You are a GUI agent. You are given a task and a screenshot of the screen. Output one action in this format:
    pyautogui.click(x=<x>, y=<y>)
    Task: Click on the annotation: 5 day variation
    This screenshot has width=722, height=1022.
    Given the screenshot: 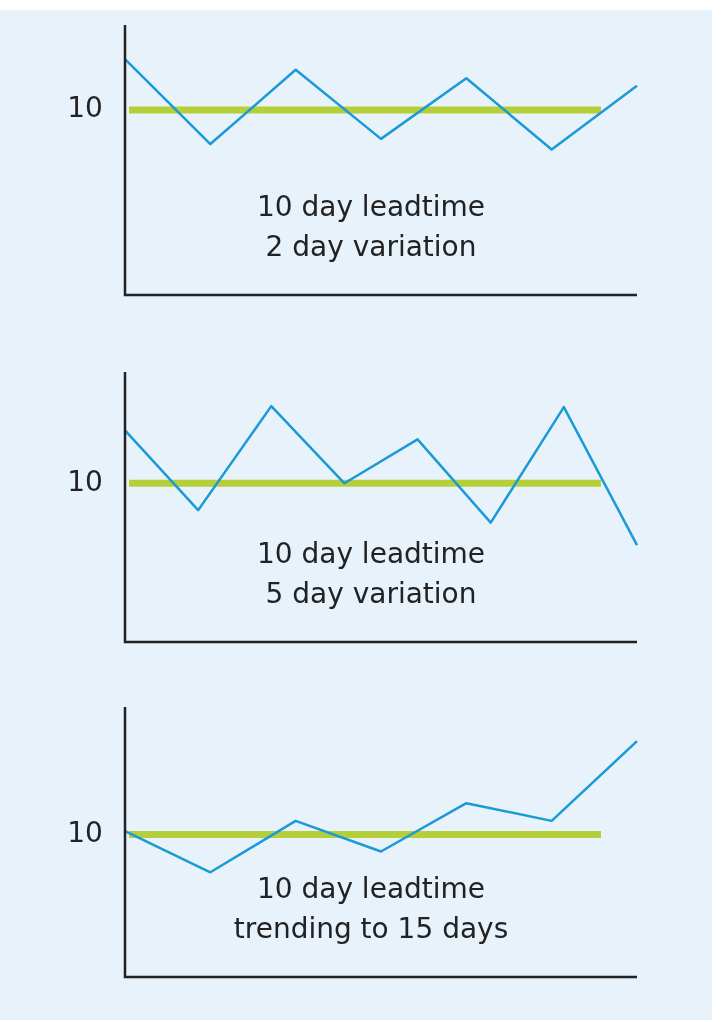 What is the action you would take?
    pyautogui.click(x=371, y=594)
    